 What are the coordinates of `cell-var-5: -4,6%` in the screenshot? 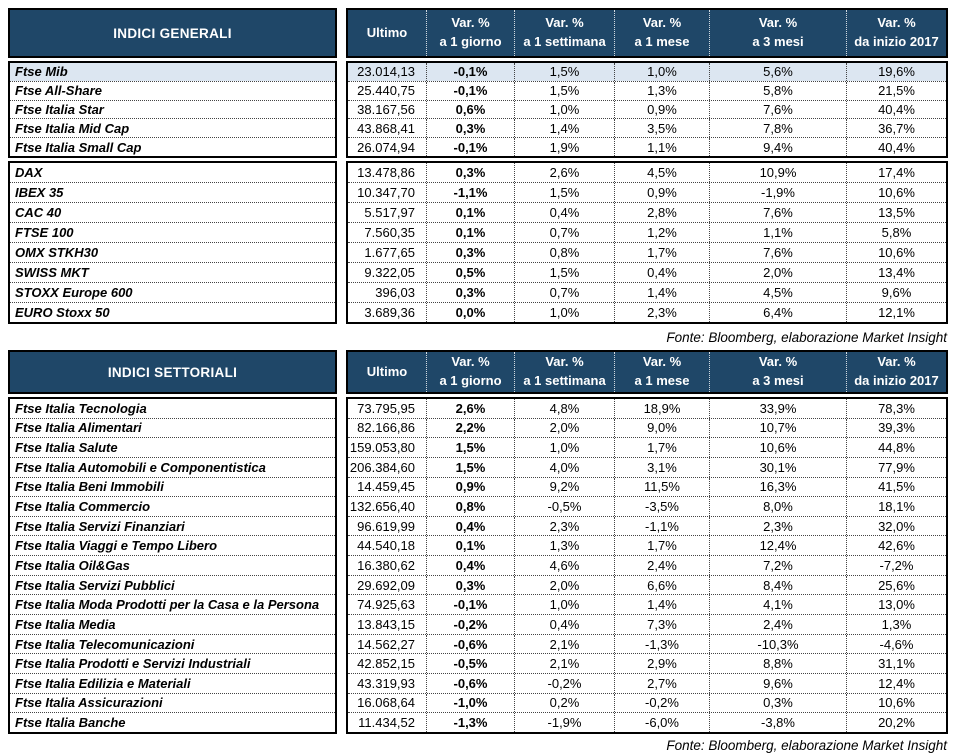 It's located at (896, 644).